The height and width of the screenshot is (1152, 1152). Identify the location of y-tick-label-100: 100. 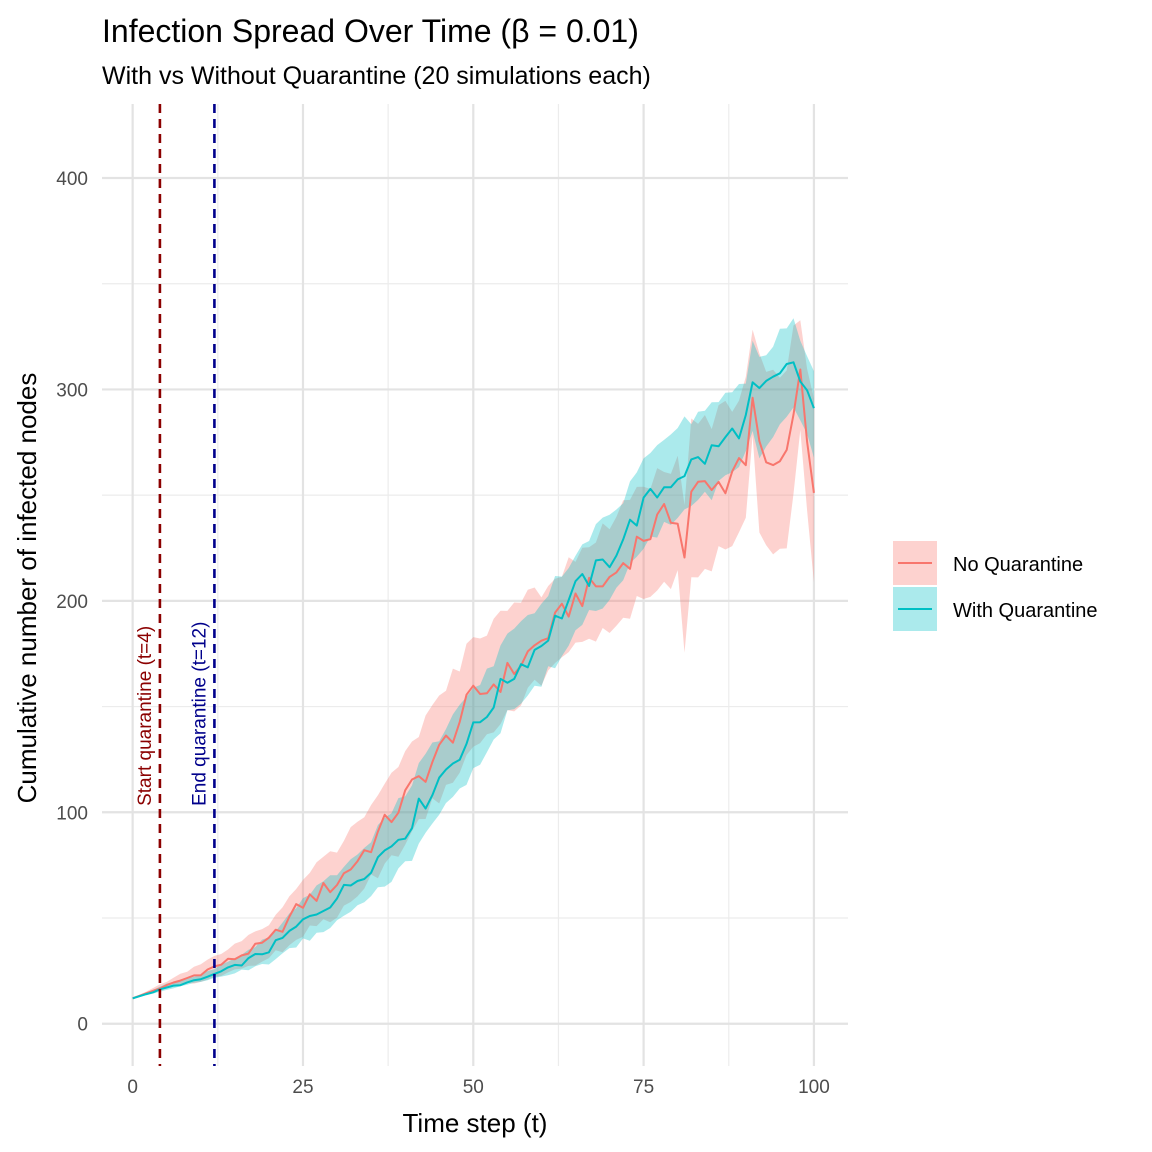
(72, 813).